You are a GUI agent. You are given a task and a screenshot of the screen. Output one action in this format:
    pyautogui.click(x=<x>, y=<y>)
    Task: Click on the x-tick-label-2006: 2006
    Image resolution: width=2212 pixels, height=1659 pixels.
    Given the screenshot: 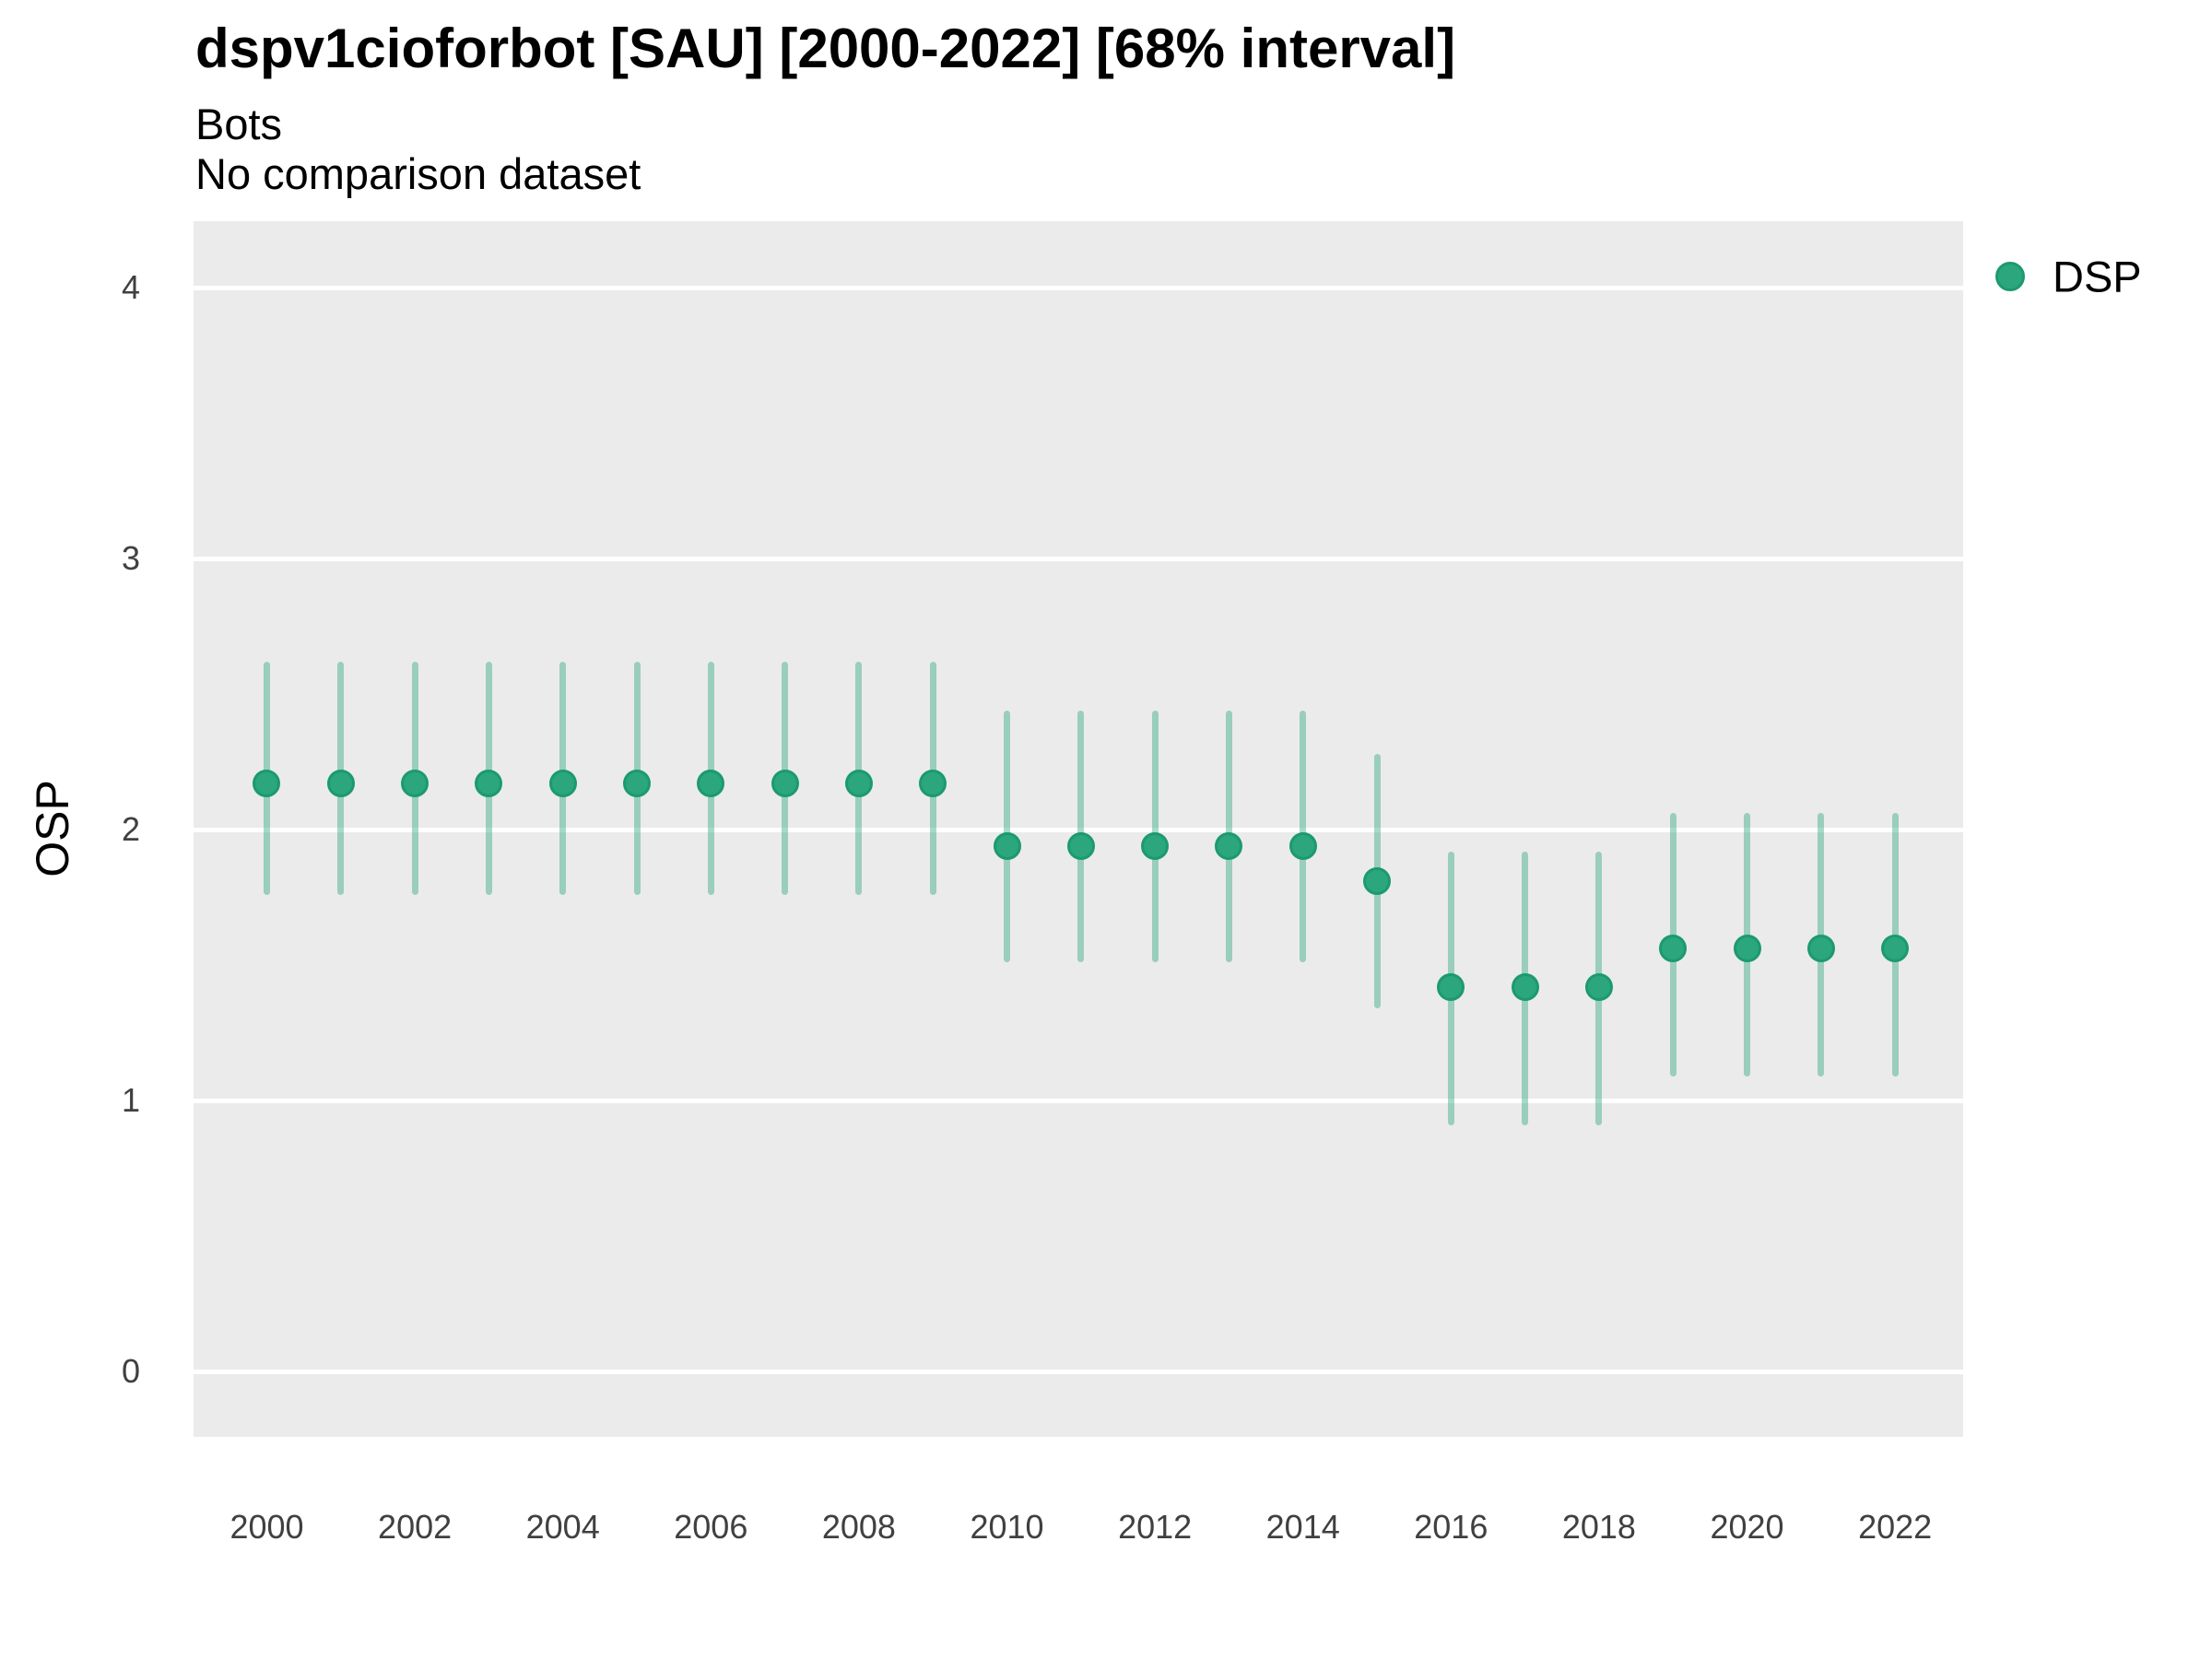 What is the action you would take?
    pyautogui.click(x=711, y=1527)
    